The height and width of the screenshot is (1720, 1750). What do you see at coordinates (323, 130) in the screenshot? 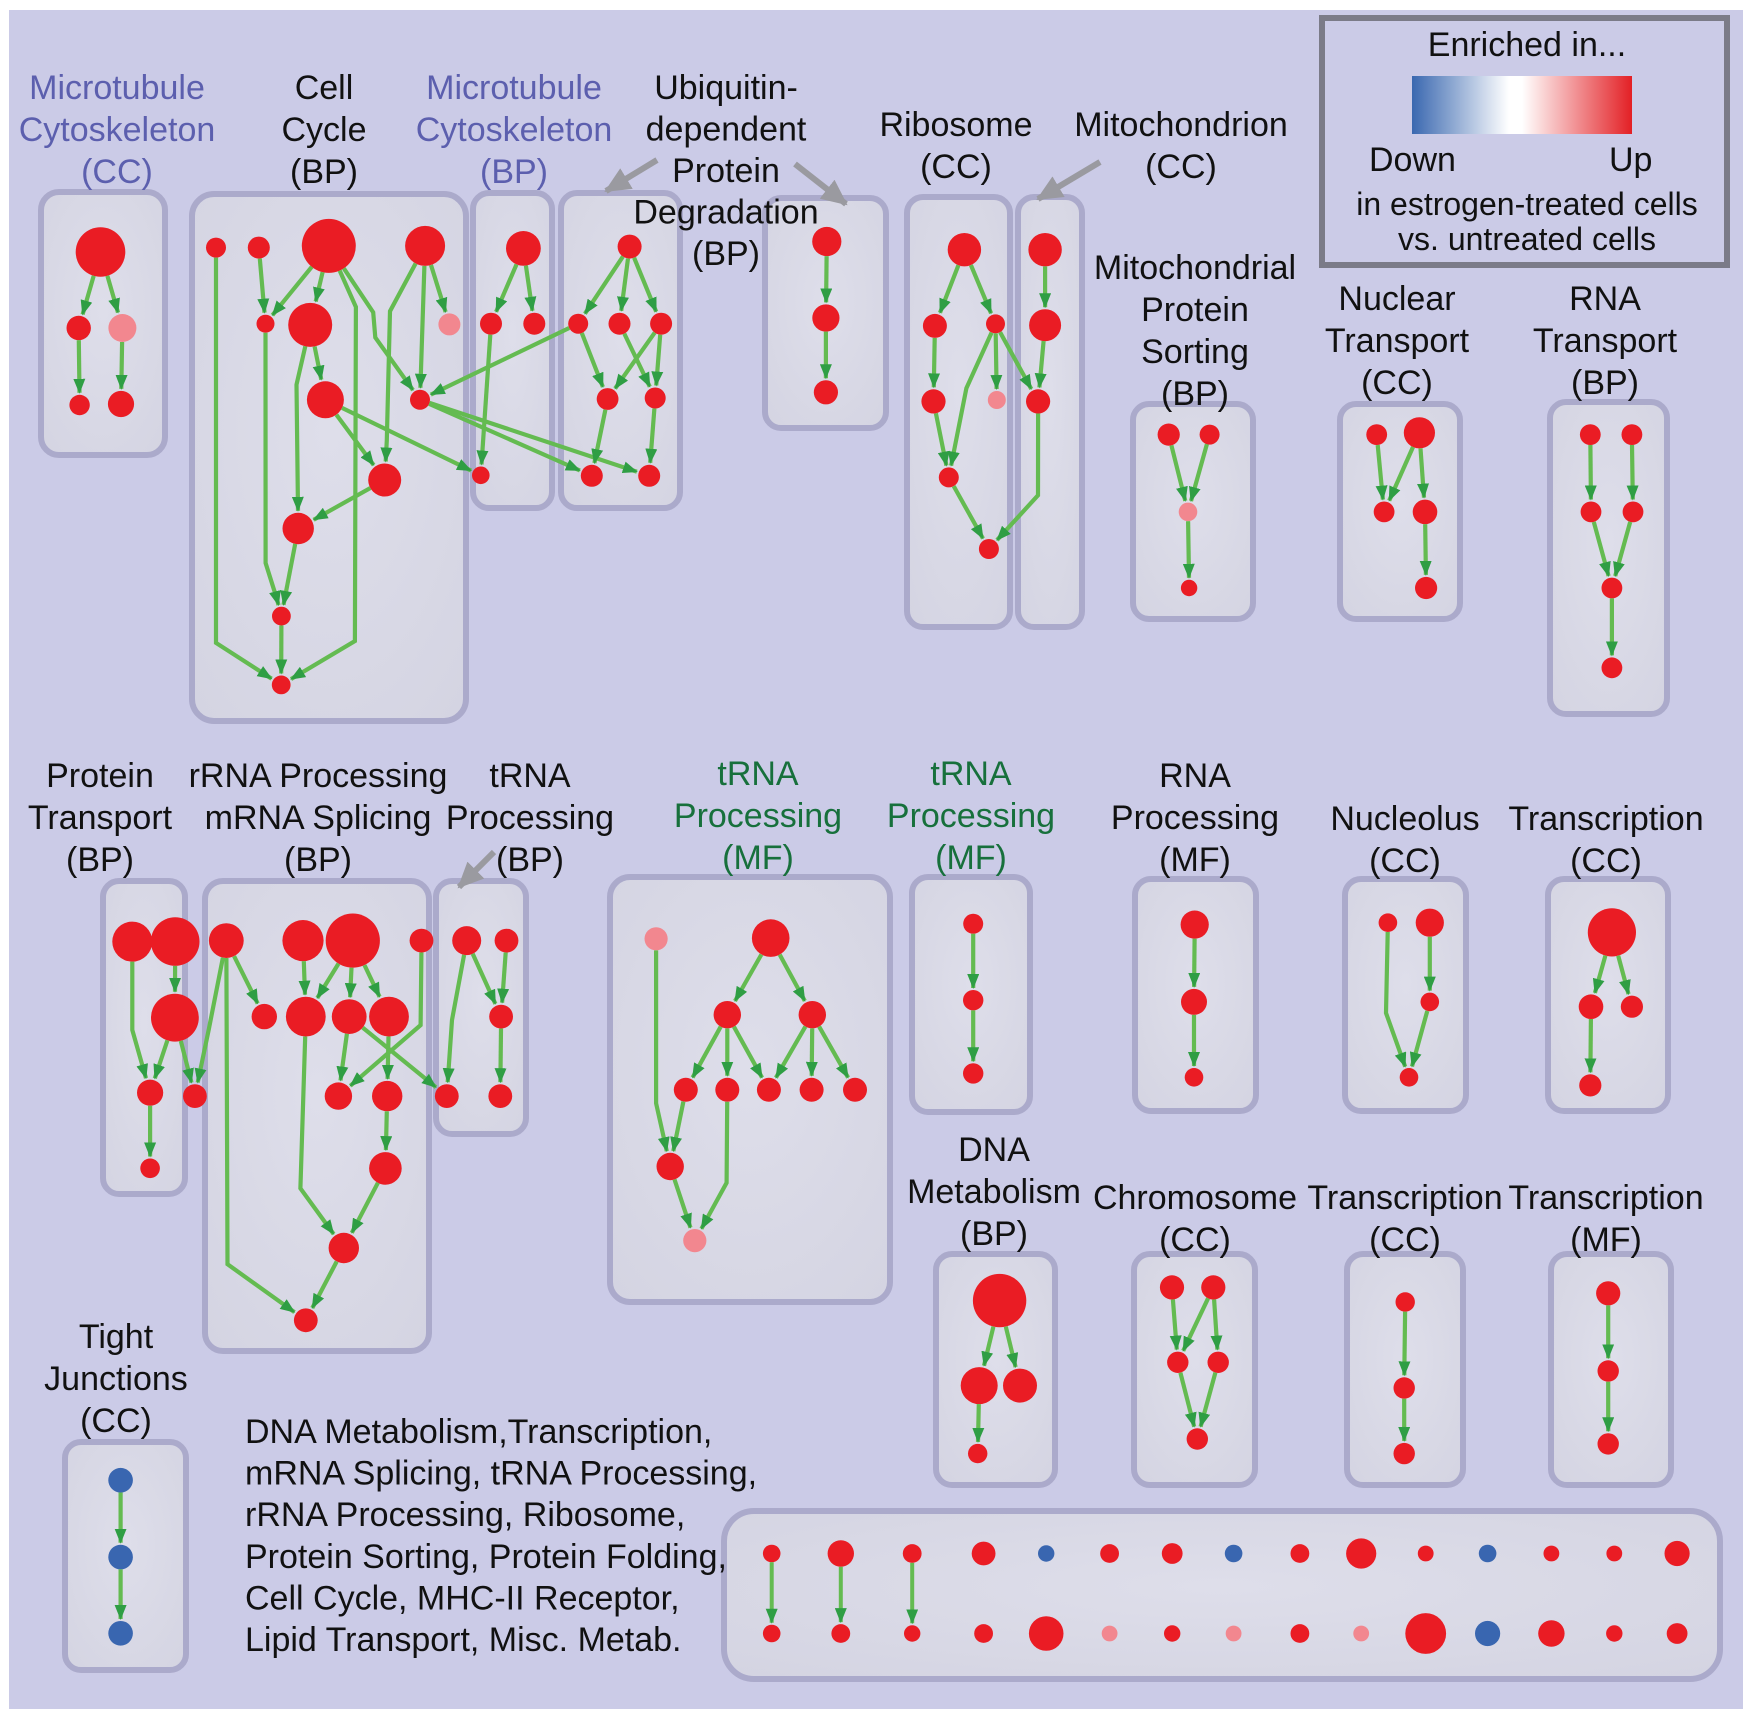
I see `svg-text: Cycle` at bounding box center [323, 130].